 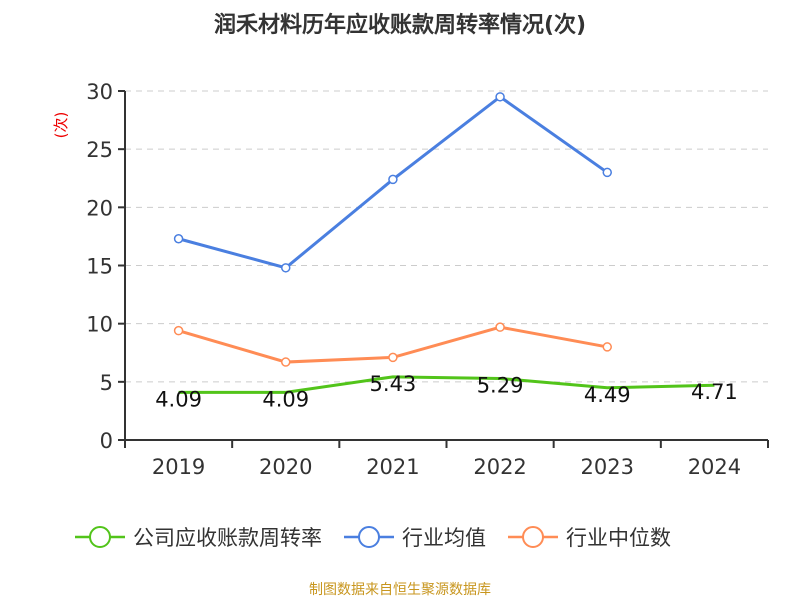 I want to click on y-tick-label: 25, so click(x=99, y=150).